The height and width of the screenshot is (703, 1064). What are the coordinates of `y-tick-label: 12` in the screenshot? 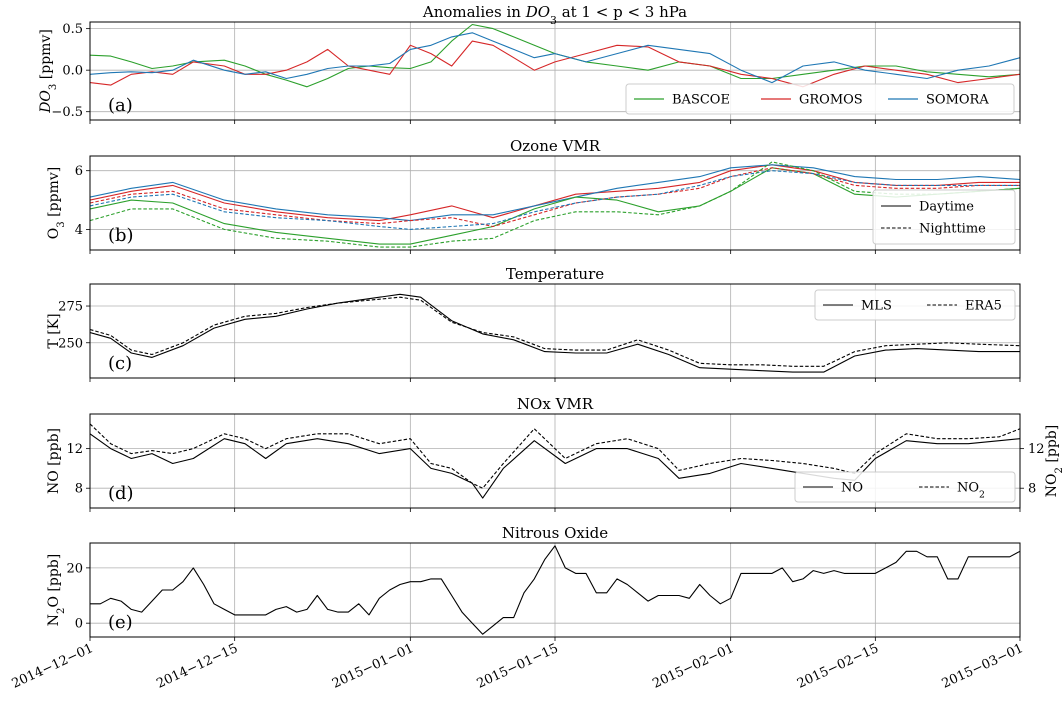 It's located at (74, 449).